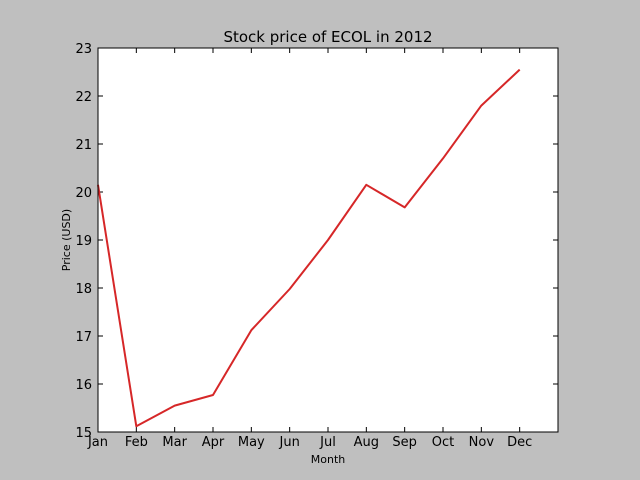  What do you see at coordinates (443, 442) in the screenshot?
I see `x-tick-label: Oct` at bounding box center [443, 442].